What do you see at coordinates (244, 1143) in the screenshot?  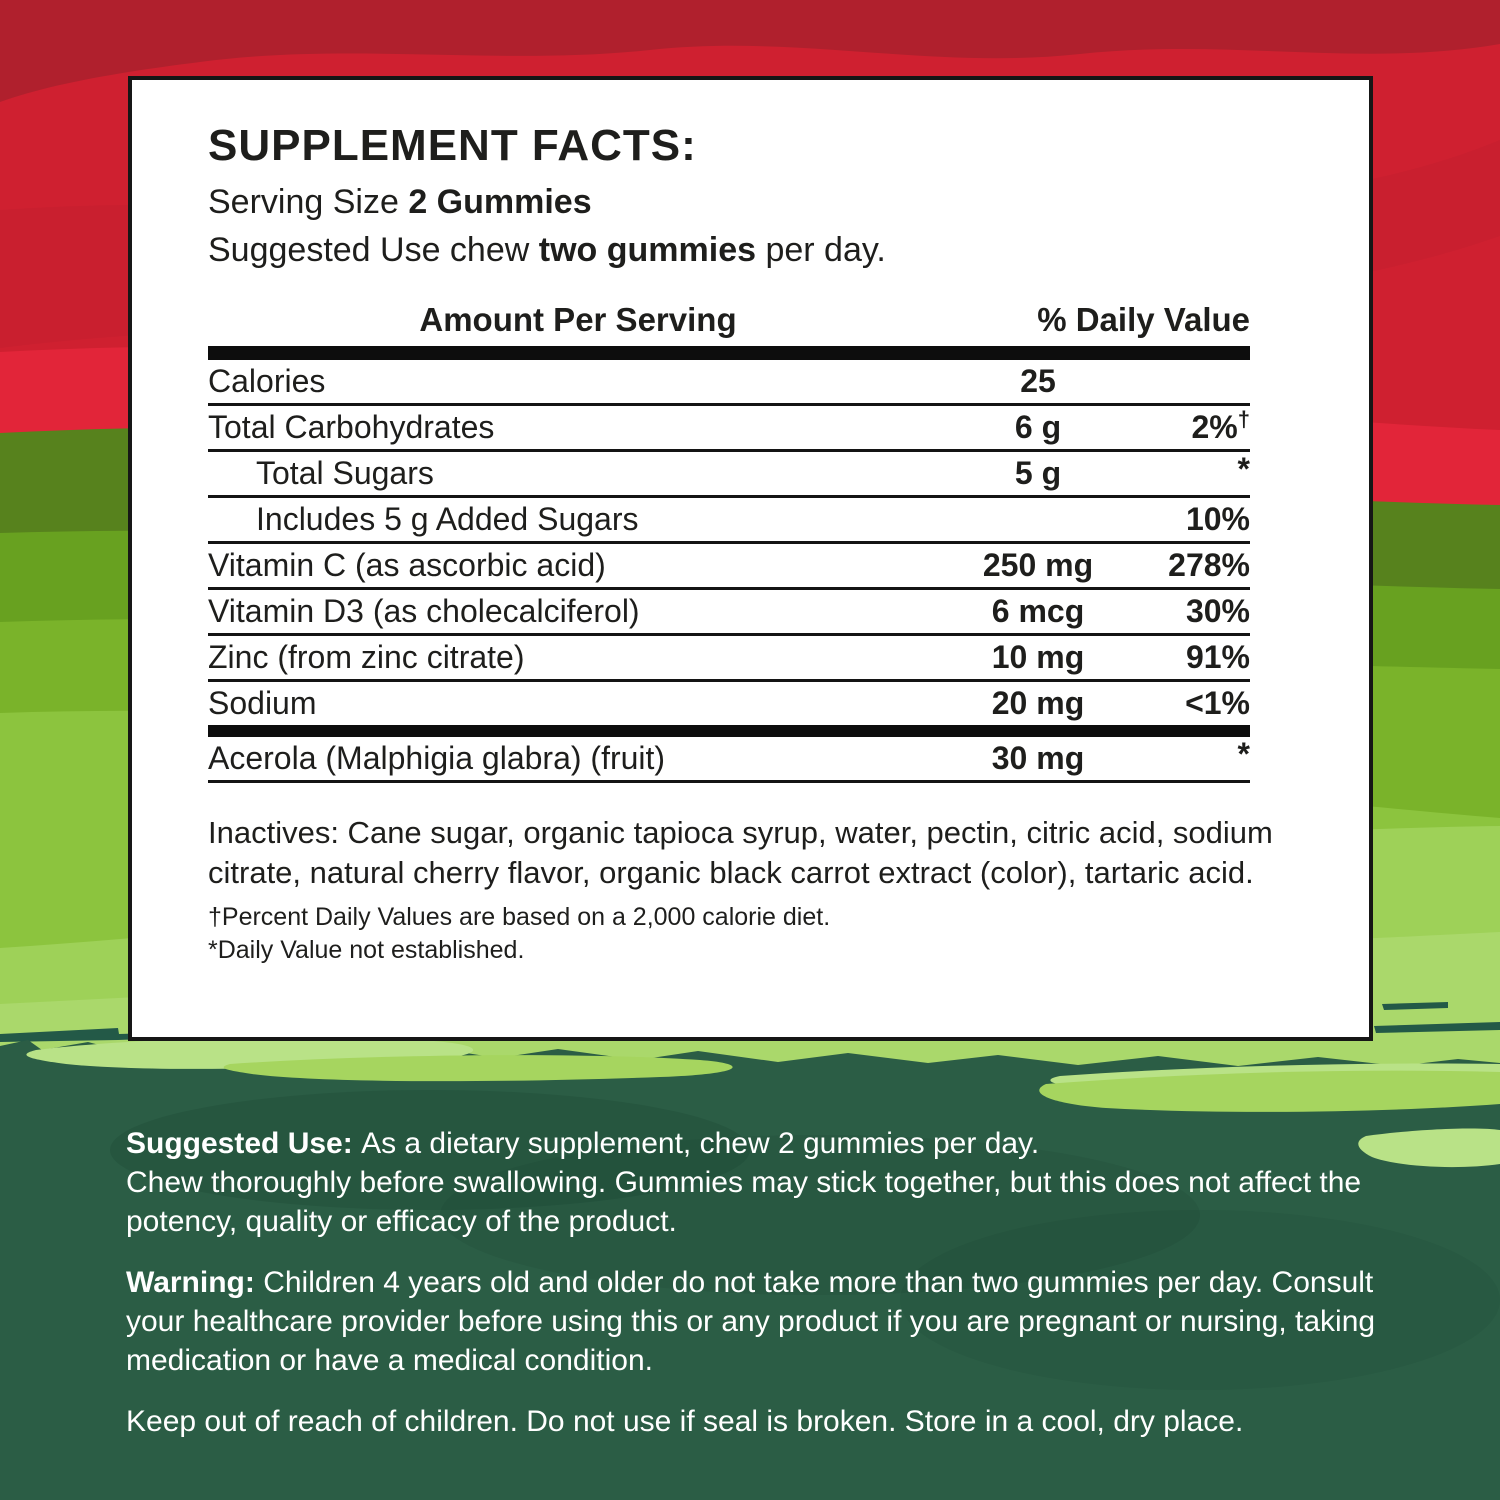 I see `suggested-use-label: Suggested Use:` at bounding box center [244, 1143].